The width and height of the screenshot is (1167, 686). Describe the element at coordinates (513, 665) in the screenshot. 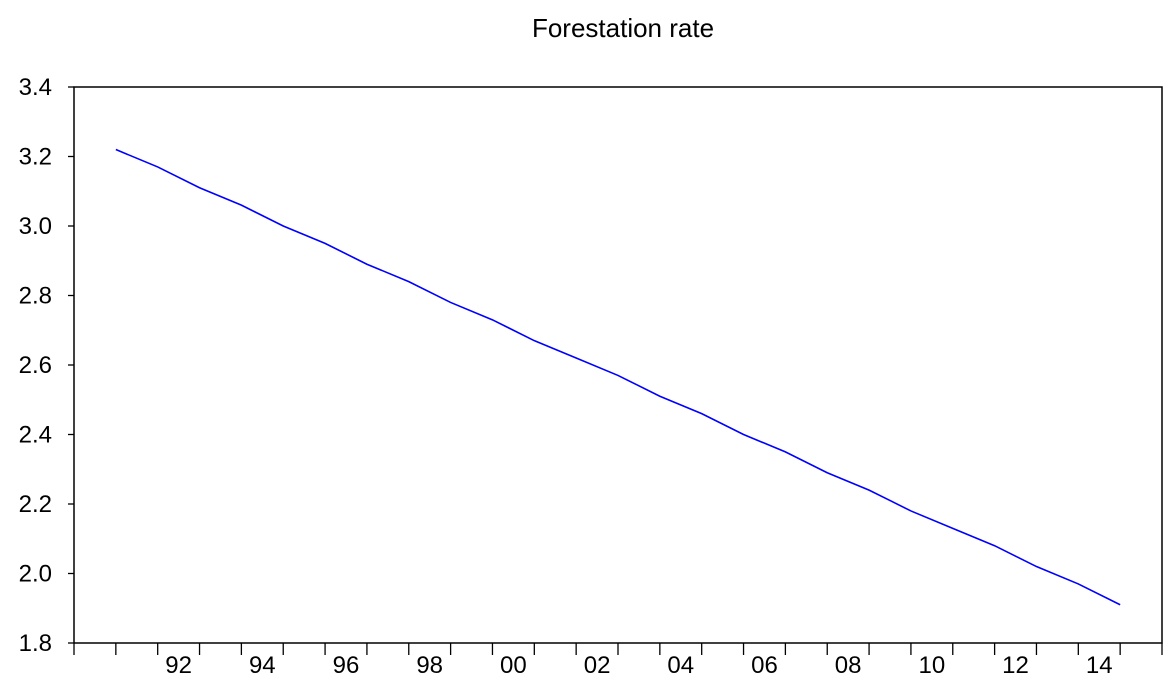

I see `x-tick-label: 00` at that location.